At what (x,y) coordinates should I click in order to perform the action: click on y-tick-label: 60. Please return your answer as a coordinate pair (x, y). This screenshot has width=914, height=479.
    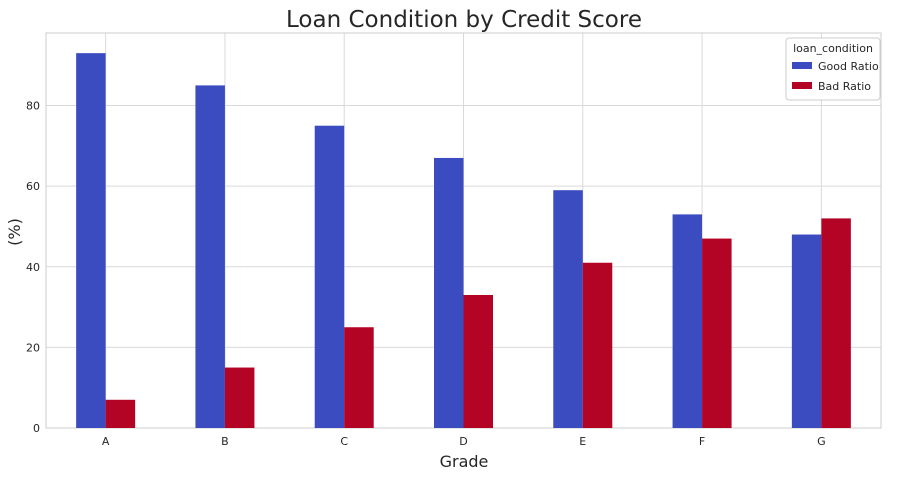
    Looking at the image, I should click on (33, 186).